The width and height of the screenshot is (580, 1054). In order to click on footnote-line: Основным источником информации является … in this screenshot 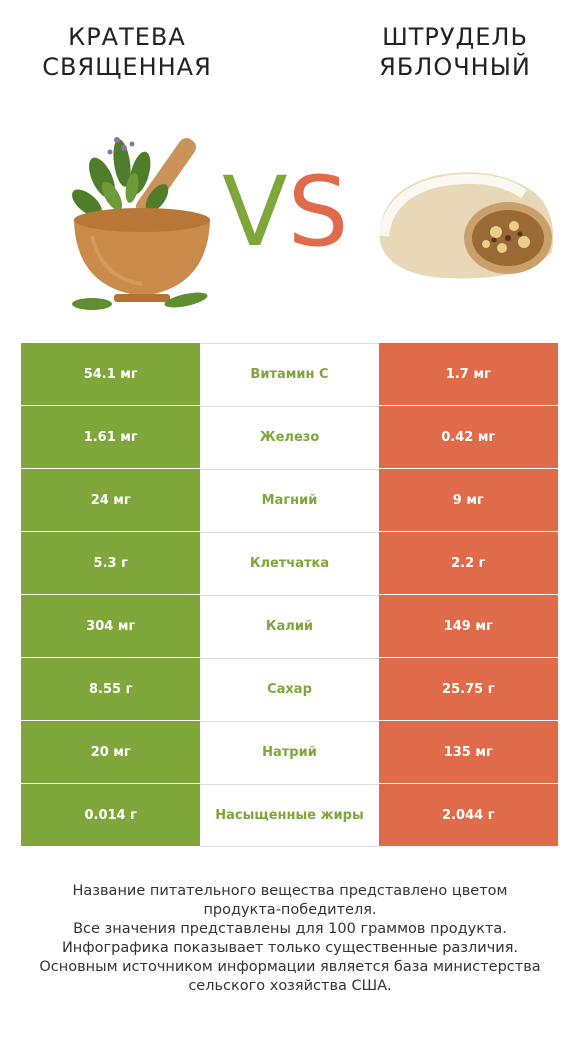, I will do `click(290, 967)`.